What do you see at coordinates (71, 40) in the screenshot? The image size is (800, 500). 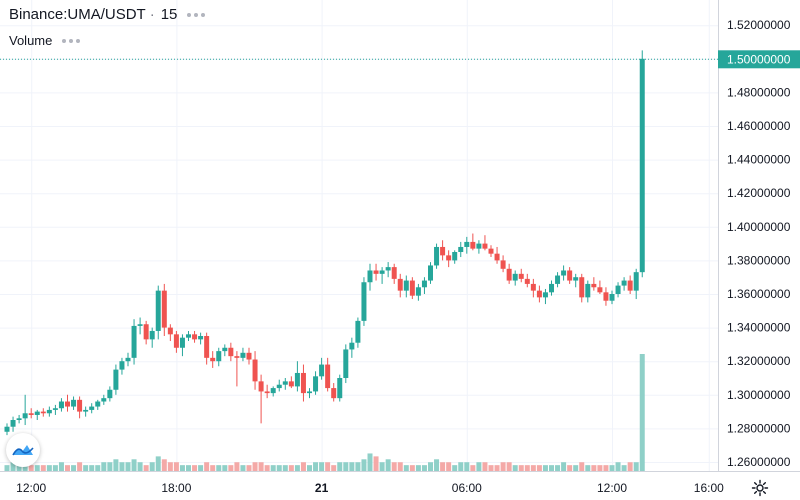 I see `volume-more-icon` at bounding box center [71, 40].